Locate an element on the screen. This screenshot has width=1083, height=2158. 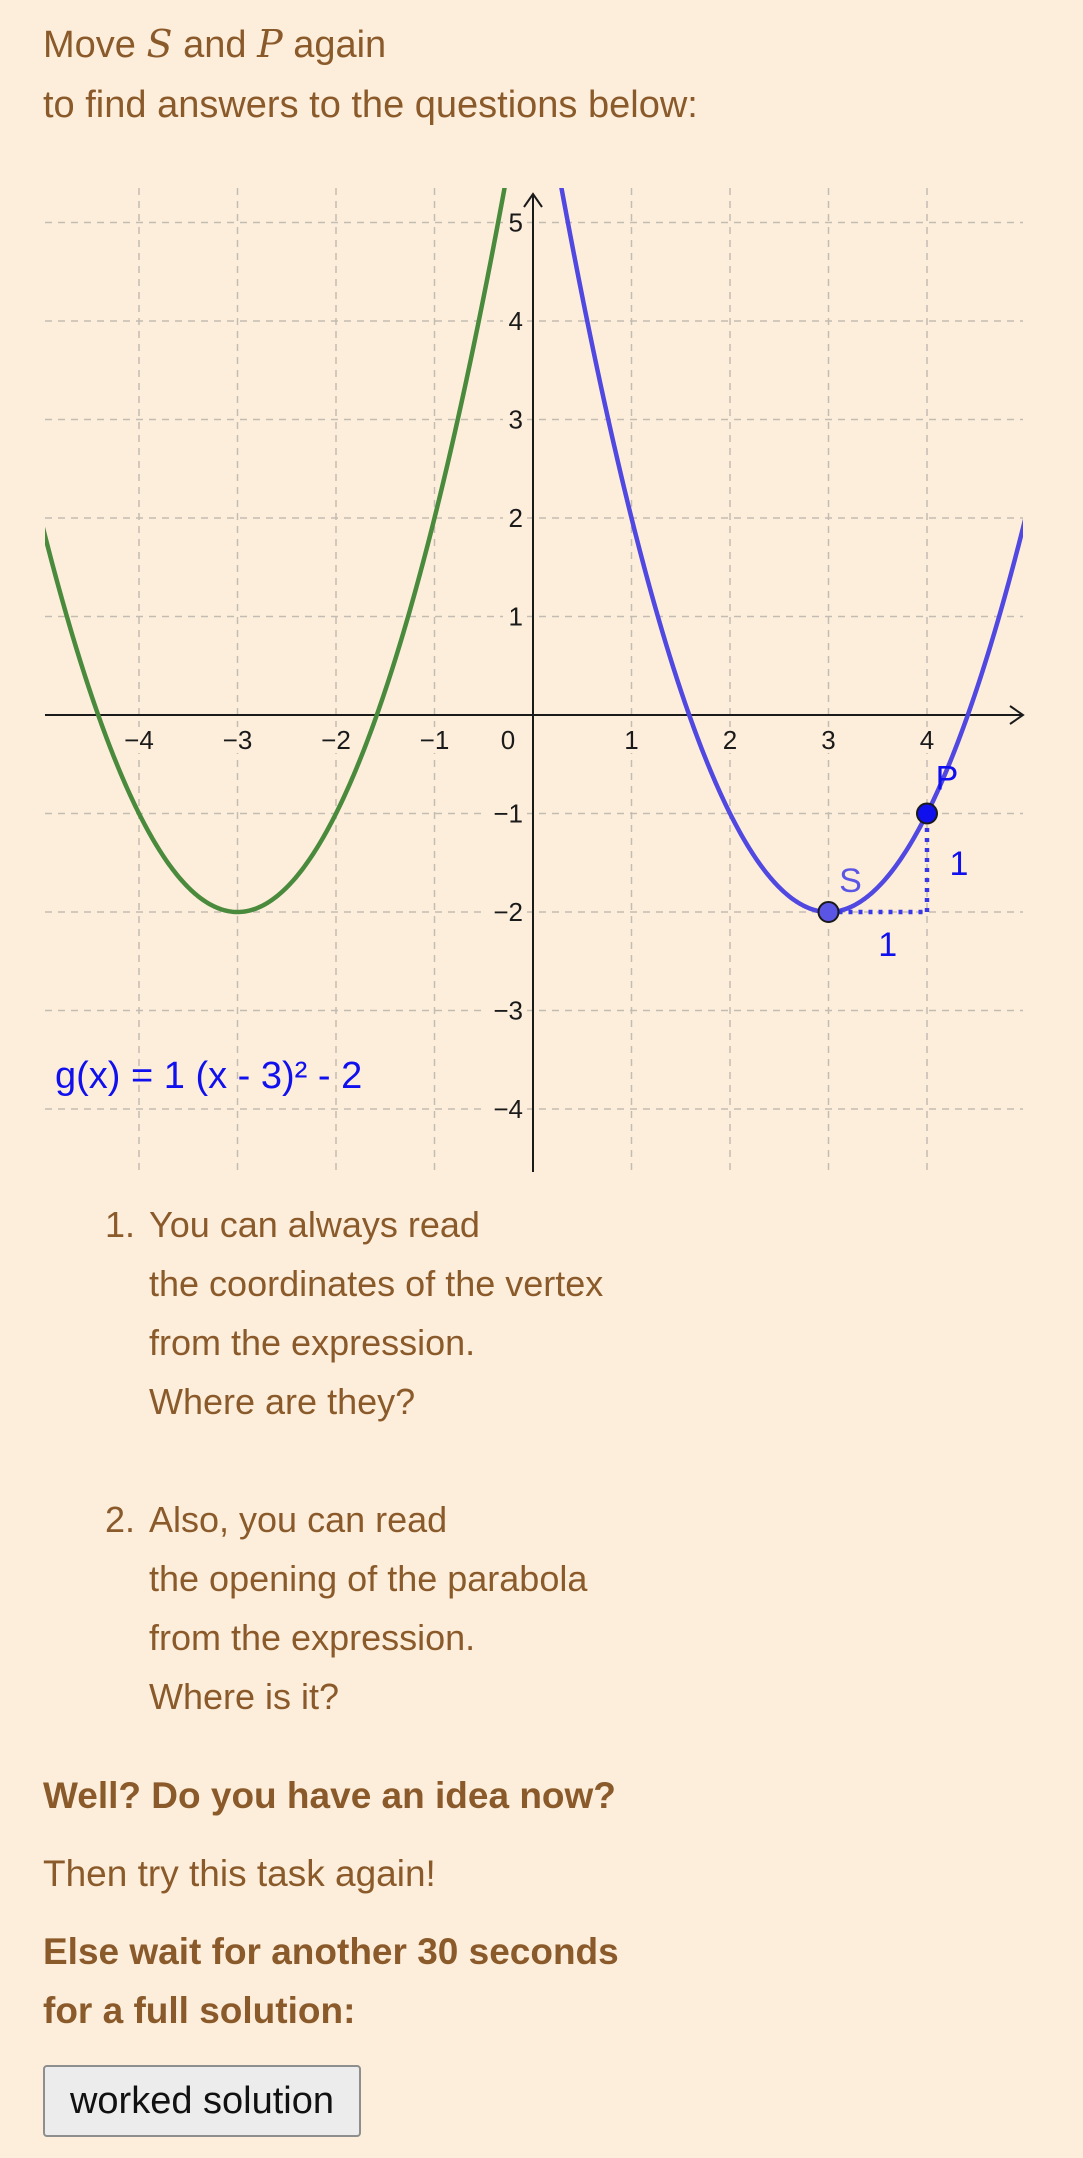
x-tick-label: −1 is located at coordinates (435, 740).